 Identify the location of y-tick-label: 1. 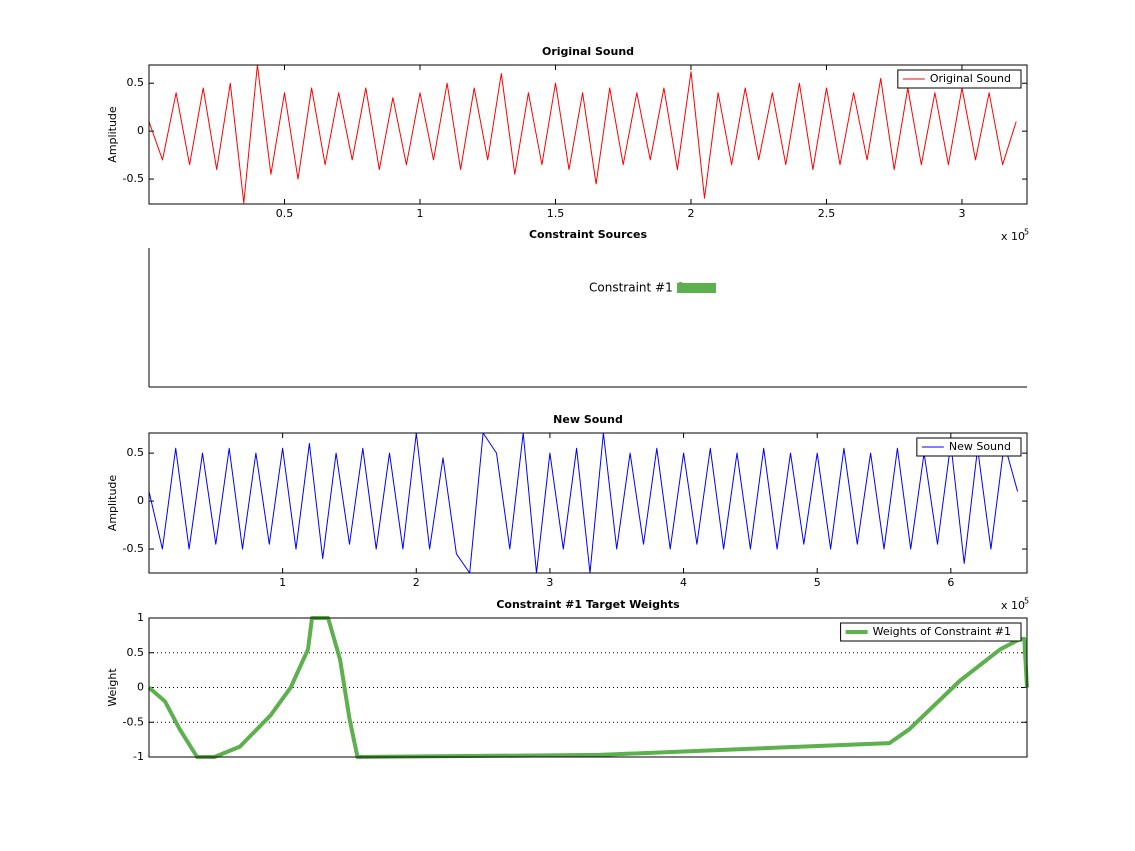
(140, 617).